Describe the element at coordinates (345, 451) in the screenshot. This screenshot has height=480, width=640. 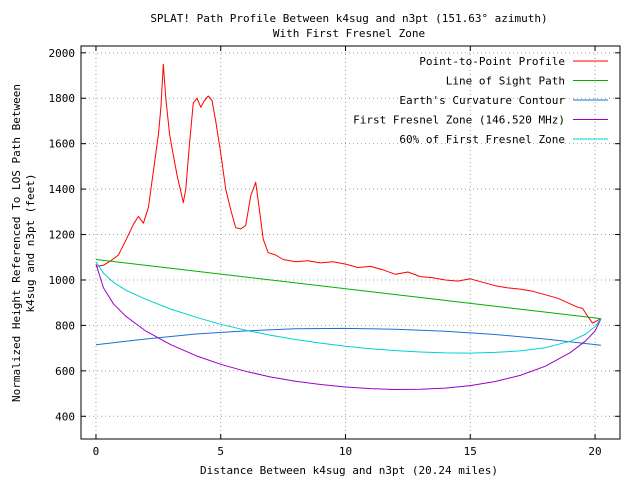
I see `x-tick-label: 10` at that location.